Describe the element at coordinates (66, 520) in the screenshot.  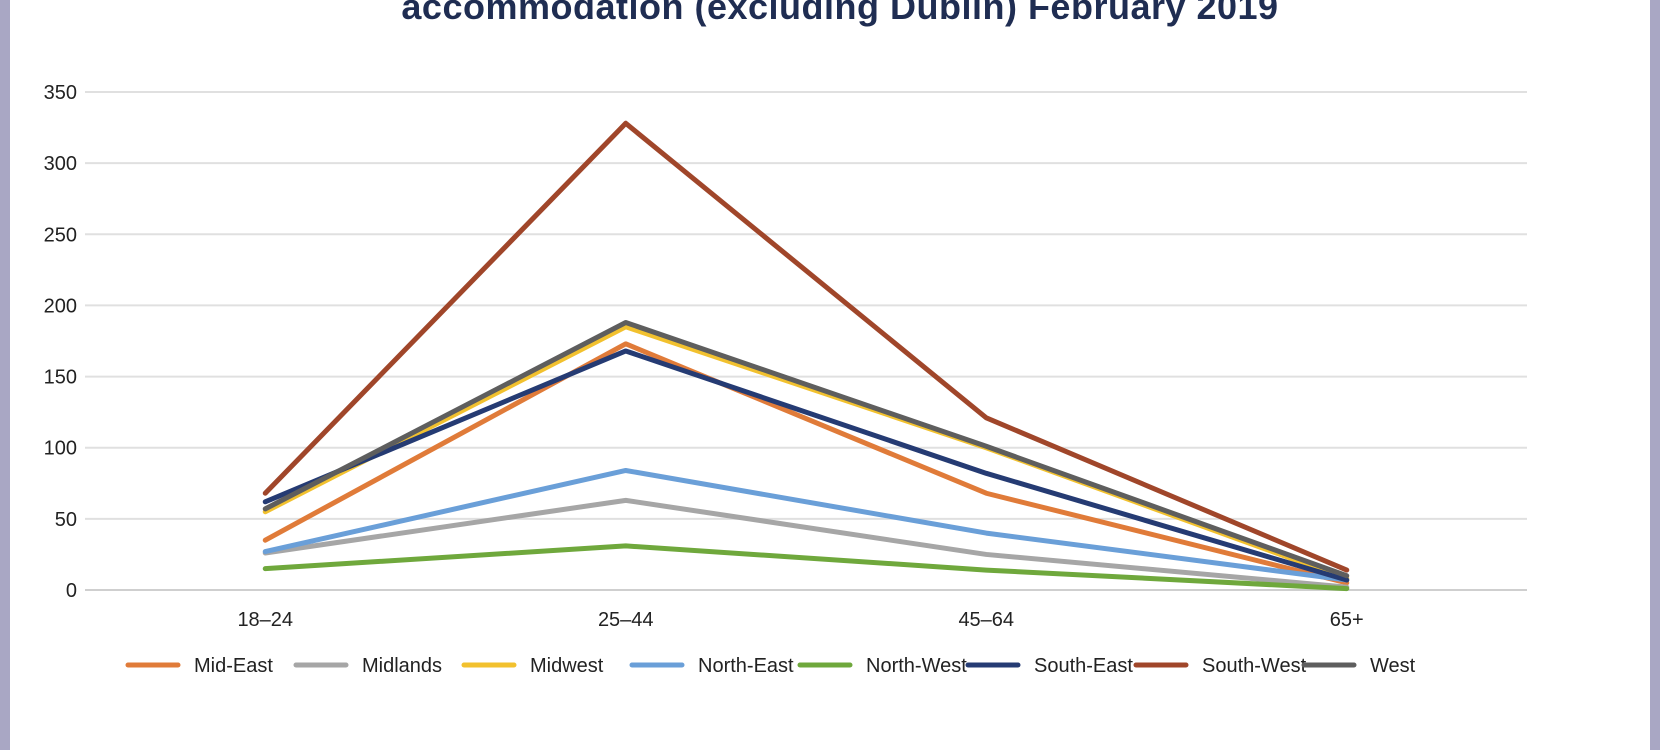
I see `y-tick-label: 50` at that location.